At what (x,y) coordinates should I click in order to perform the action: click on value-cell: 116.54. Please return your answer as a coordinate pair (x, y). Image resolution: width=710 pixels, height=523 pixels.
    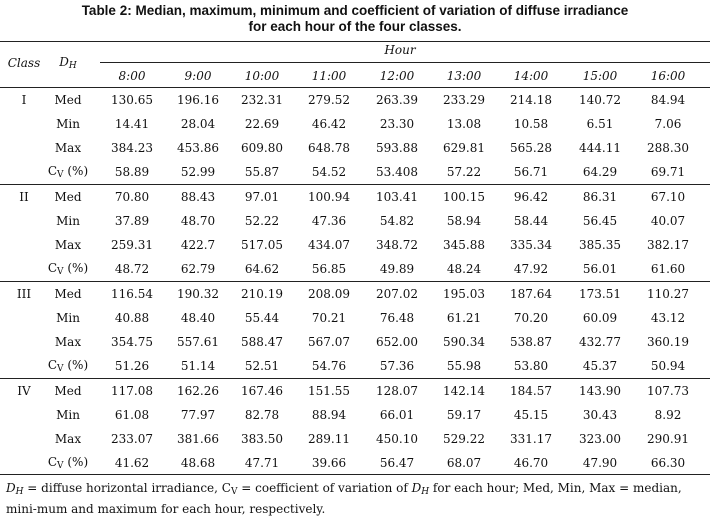
    Looking at the image, I should click on (132, 294).